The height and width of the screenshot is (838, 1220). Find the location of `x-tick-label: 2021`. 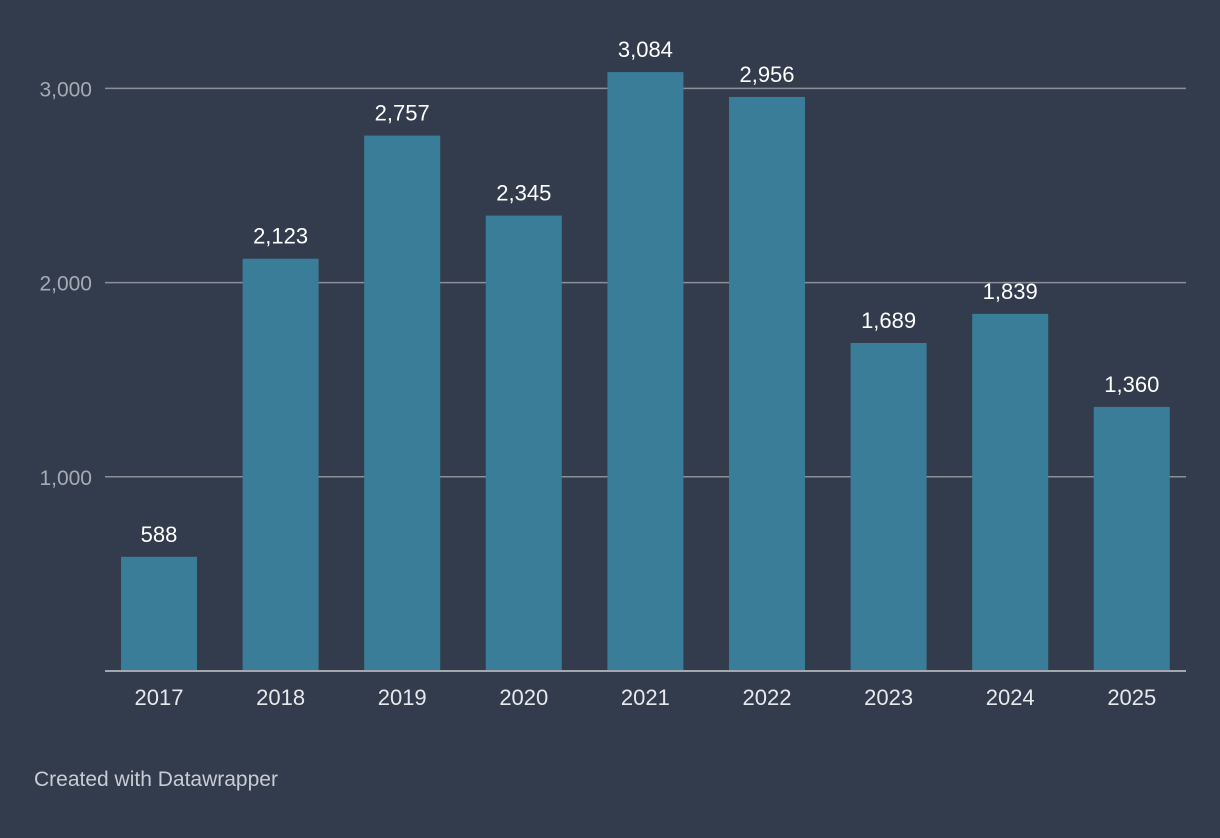

x-tick-label: 2021 is located at coordinates (645, 697).